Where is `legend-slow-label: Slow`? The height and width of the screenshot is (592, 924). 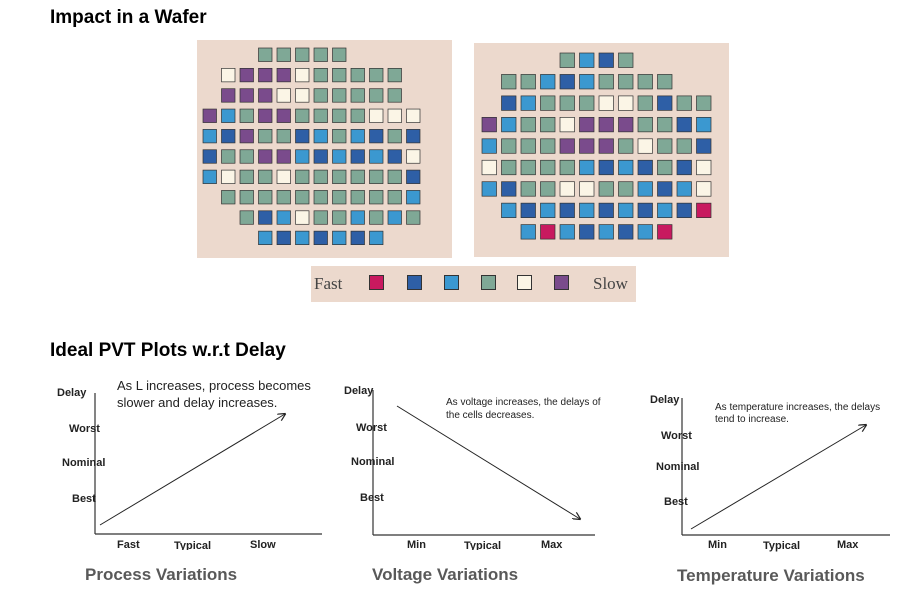 legend-slow-label: Slow is located at coordinates (610, 283).